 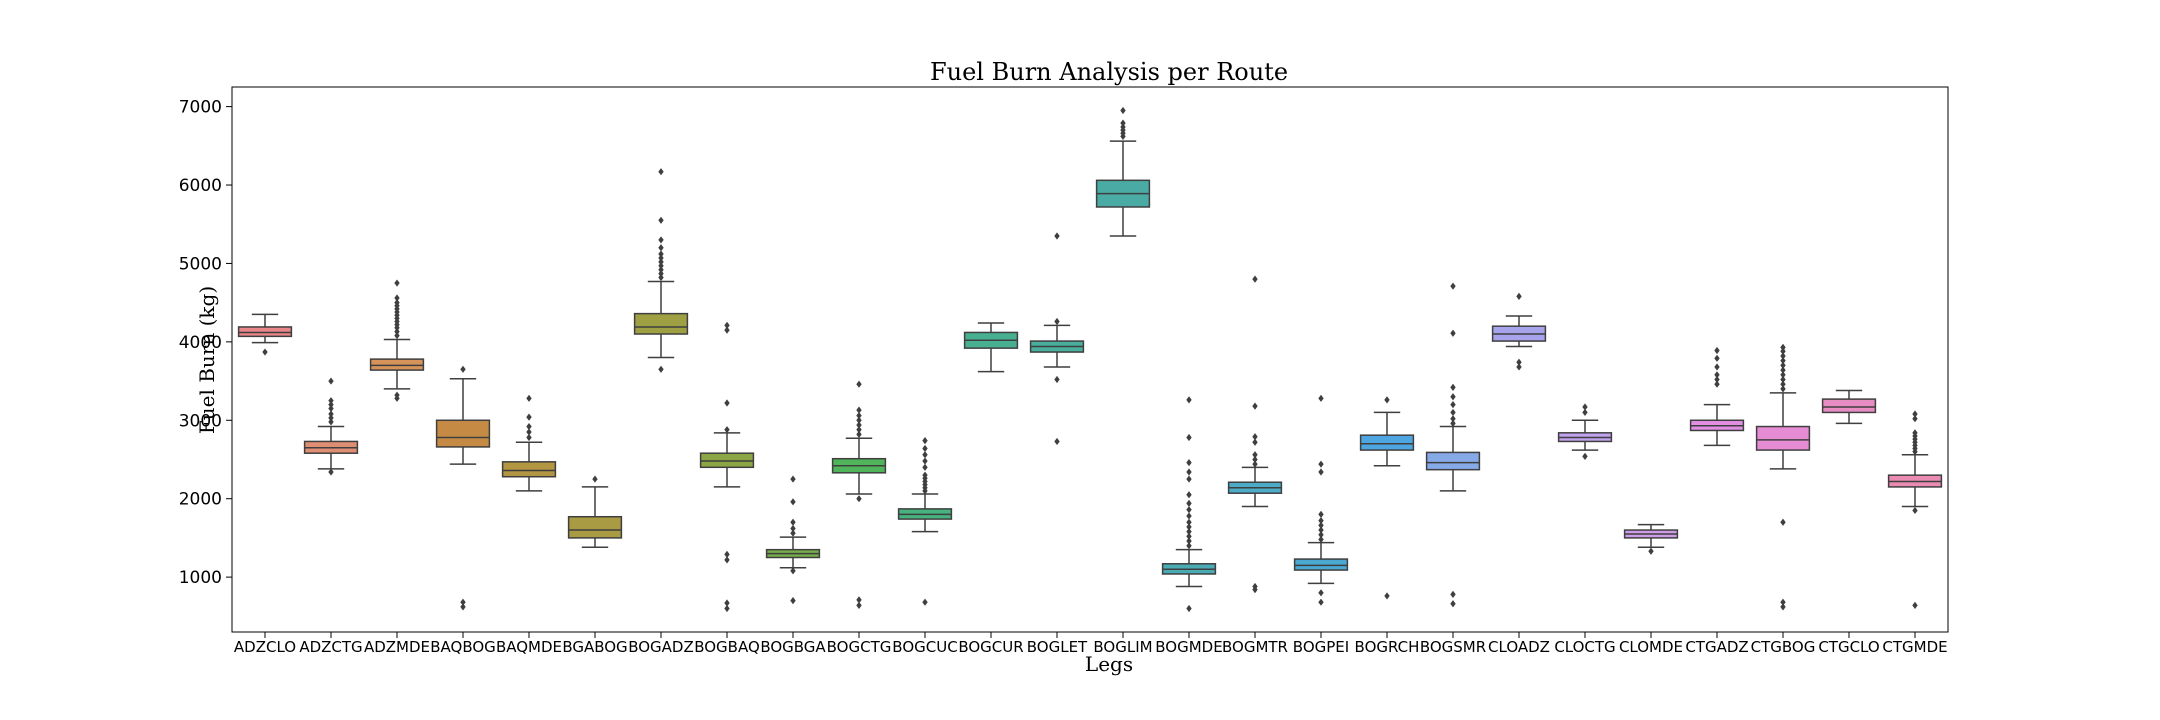 I want to click on x-tick-label: CTGBOG, so click(x=1783, y=647).